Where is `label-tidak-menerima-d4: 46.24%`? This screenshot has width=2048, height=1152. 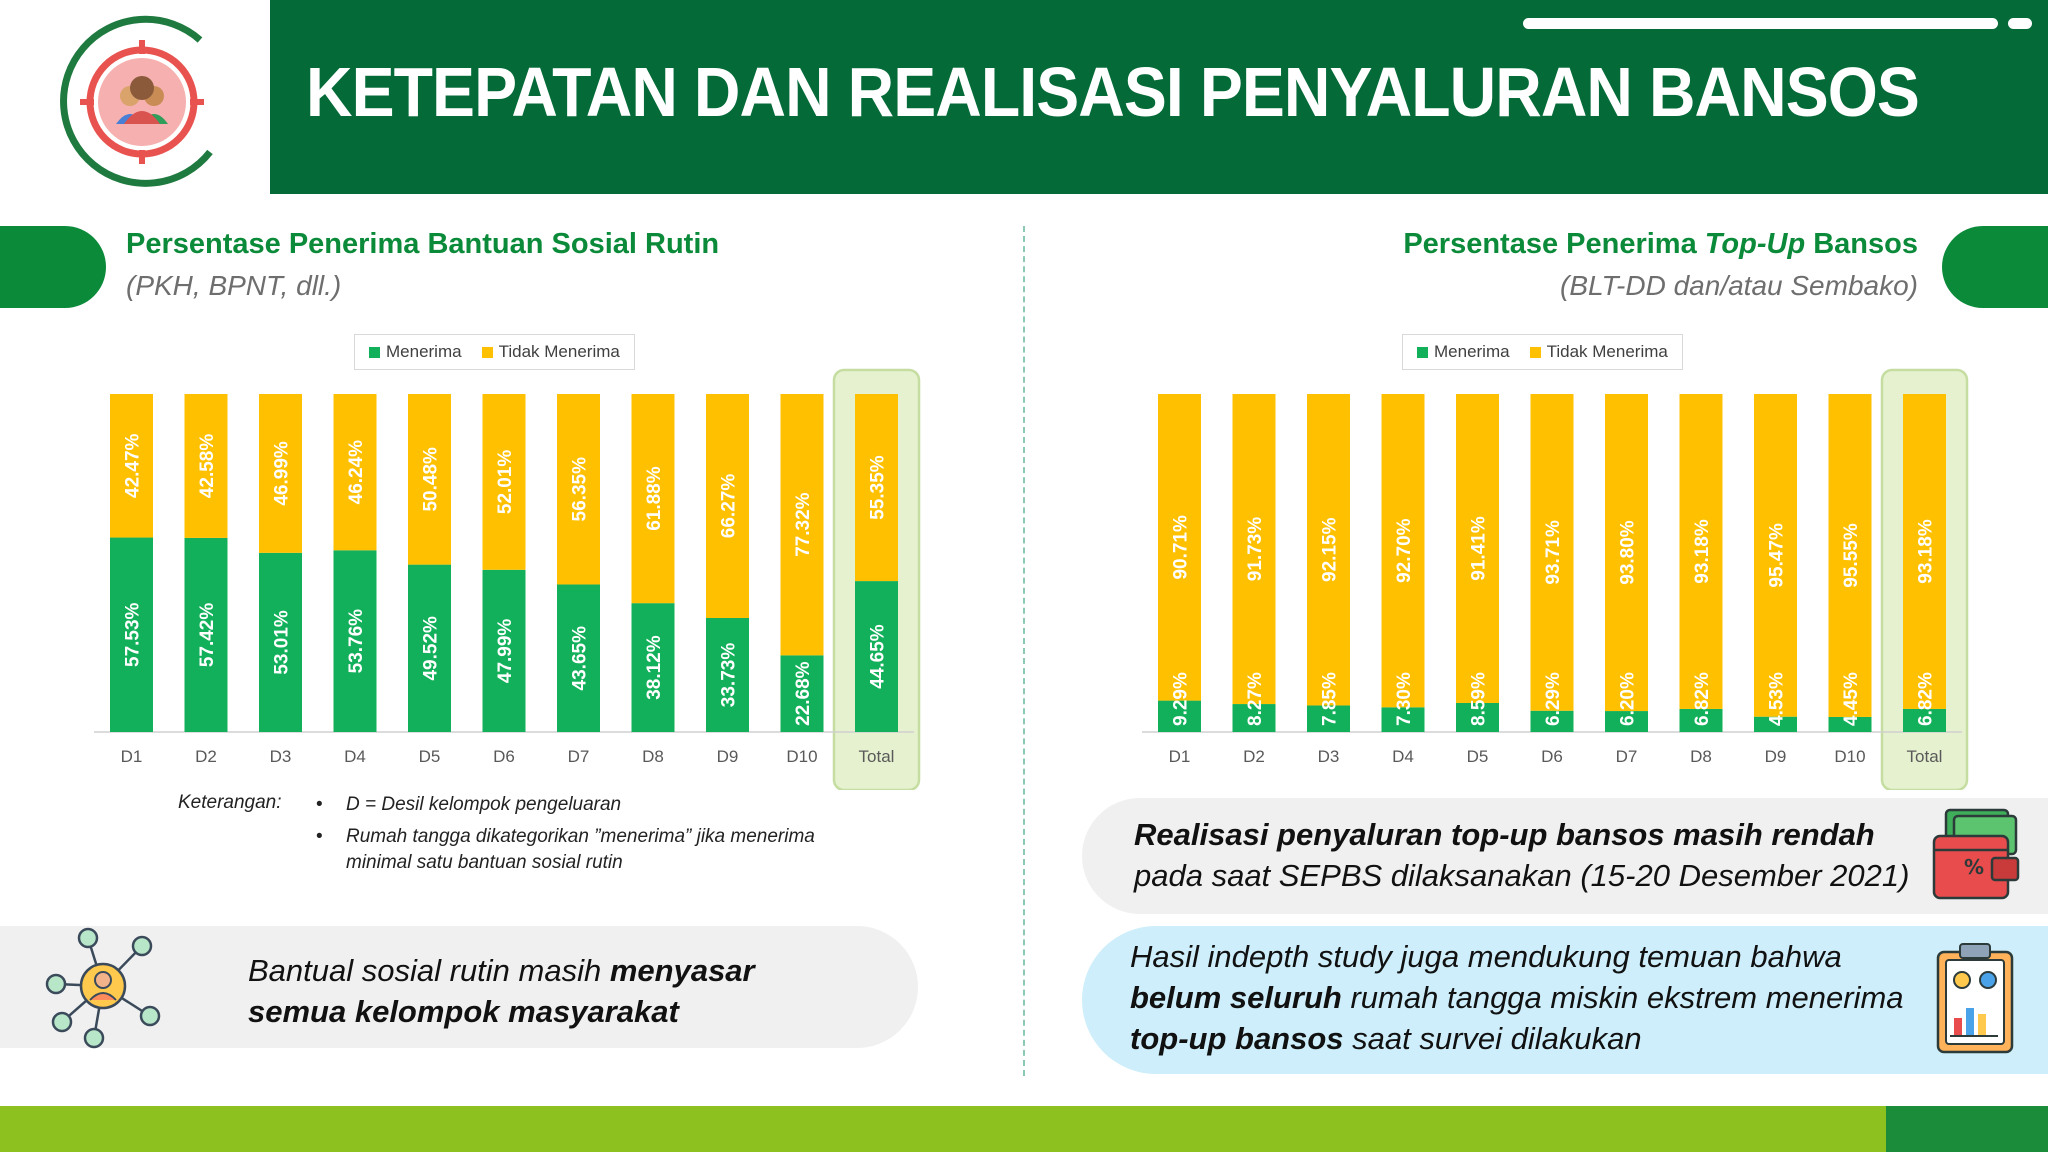
label-tidak-menerima-d4: 46.24% is located at coordinates (356, 472).